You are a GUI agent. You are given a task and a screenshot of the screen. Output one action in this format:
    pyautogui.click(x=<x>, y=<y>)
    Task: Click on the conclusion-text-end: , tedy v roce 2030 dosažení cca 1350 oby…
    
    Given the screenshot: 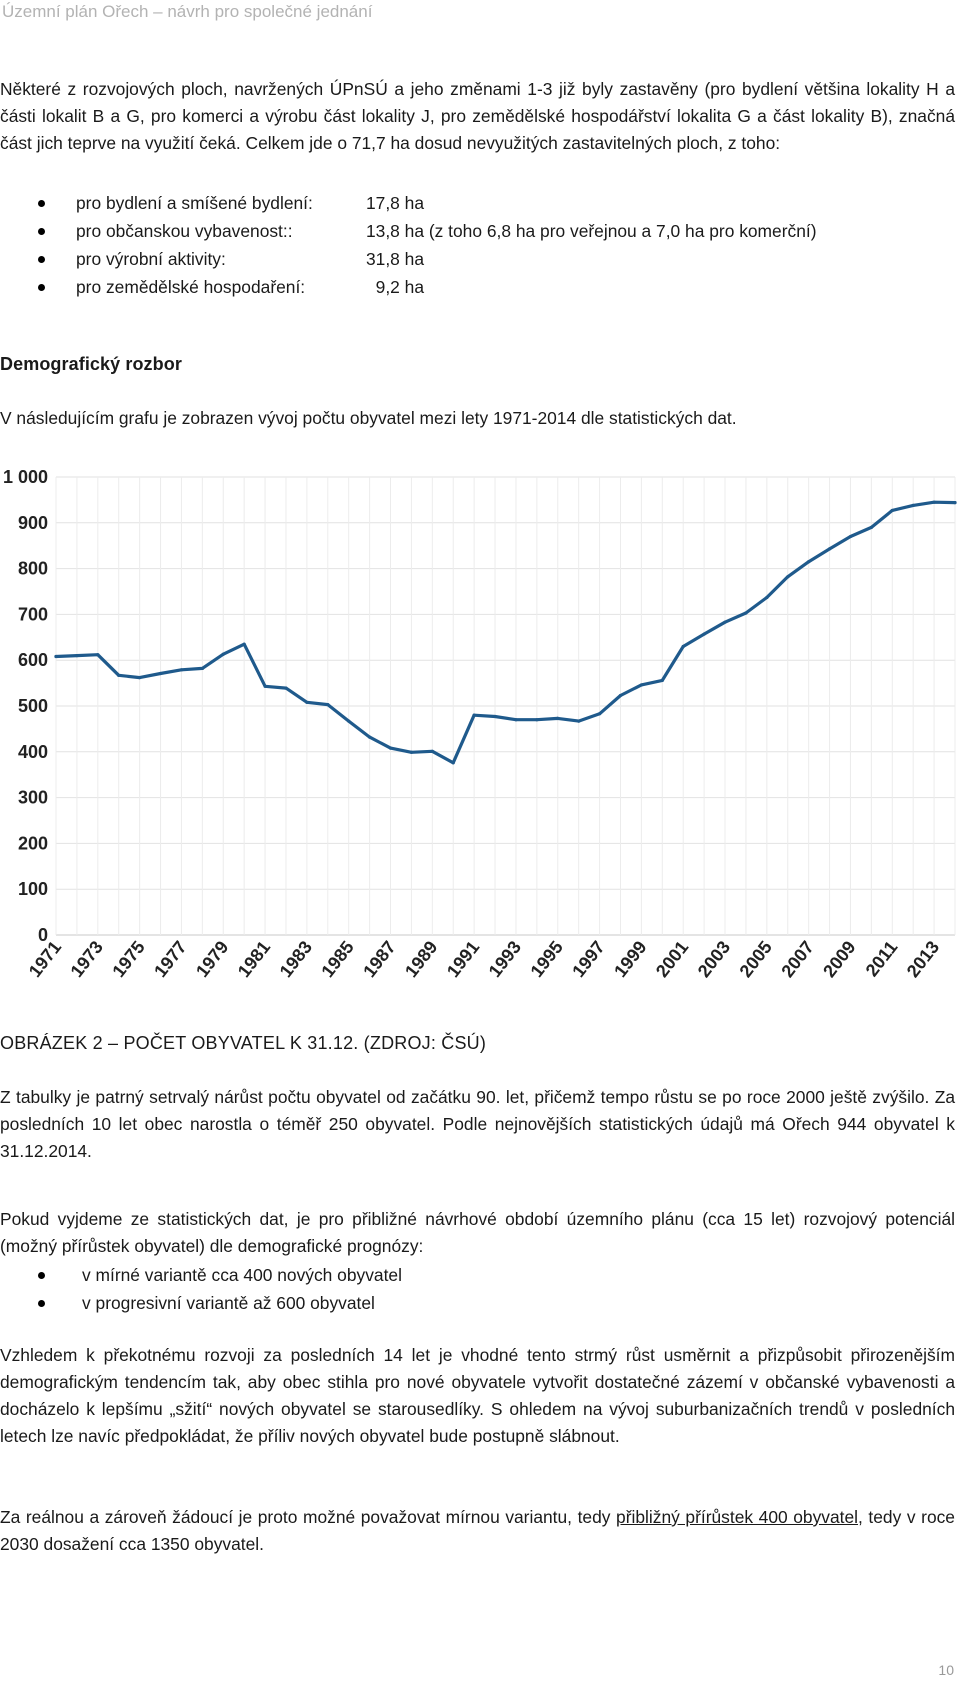 What is the action you would take?
    pyautogui.click(x=477, y=1530)
    